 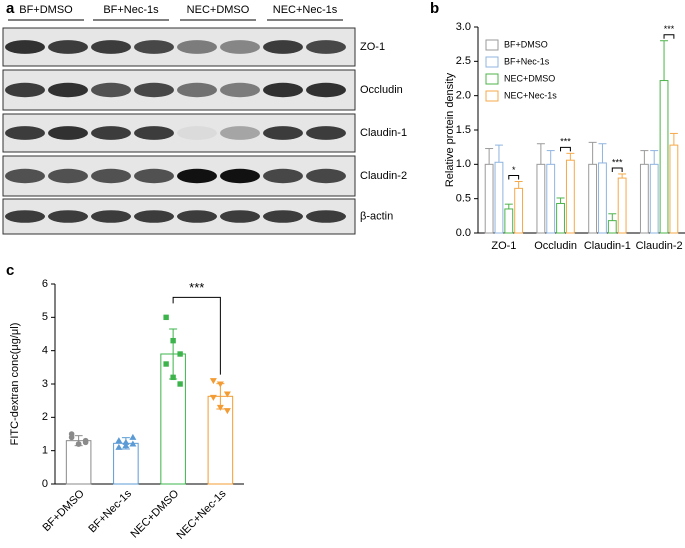 I want to click on significance-label: *, so click(x=514, y=170).